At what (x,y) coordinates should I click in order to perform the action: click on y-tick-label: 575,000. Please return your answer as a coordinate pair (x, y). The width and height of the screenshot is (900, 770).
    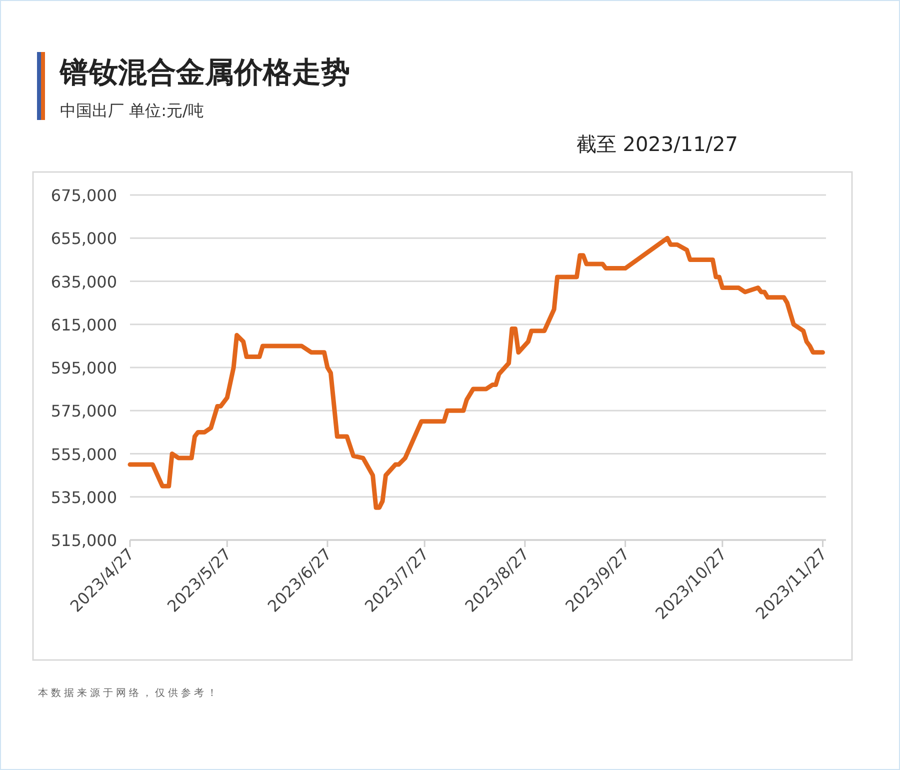
    Looking at the image, I should click on (83, 411).